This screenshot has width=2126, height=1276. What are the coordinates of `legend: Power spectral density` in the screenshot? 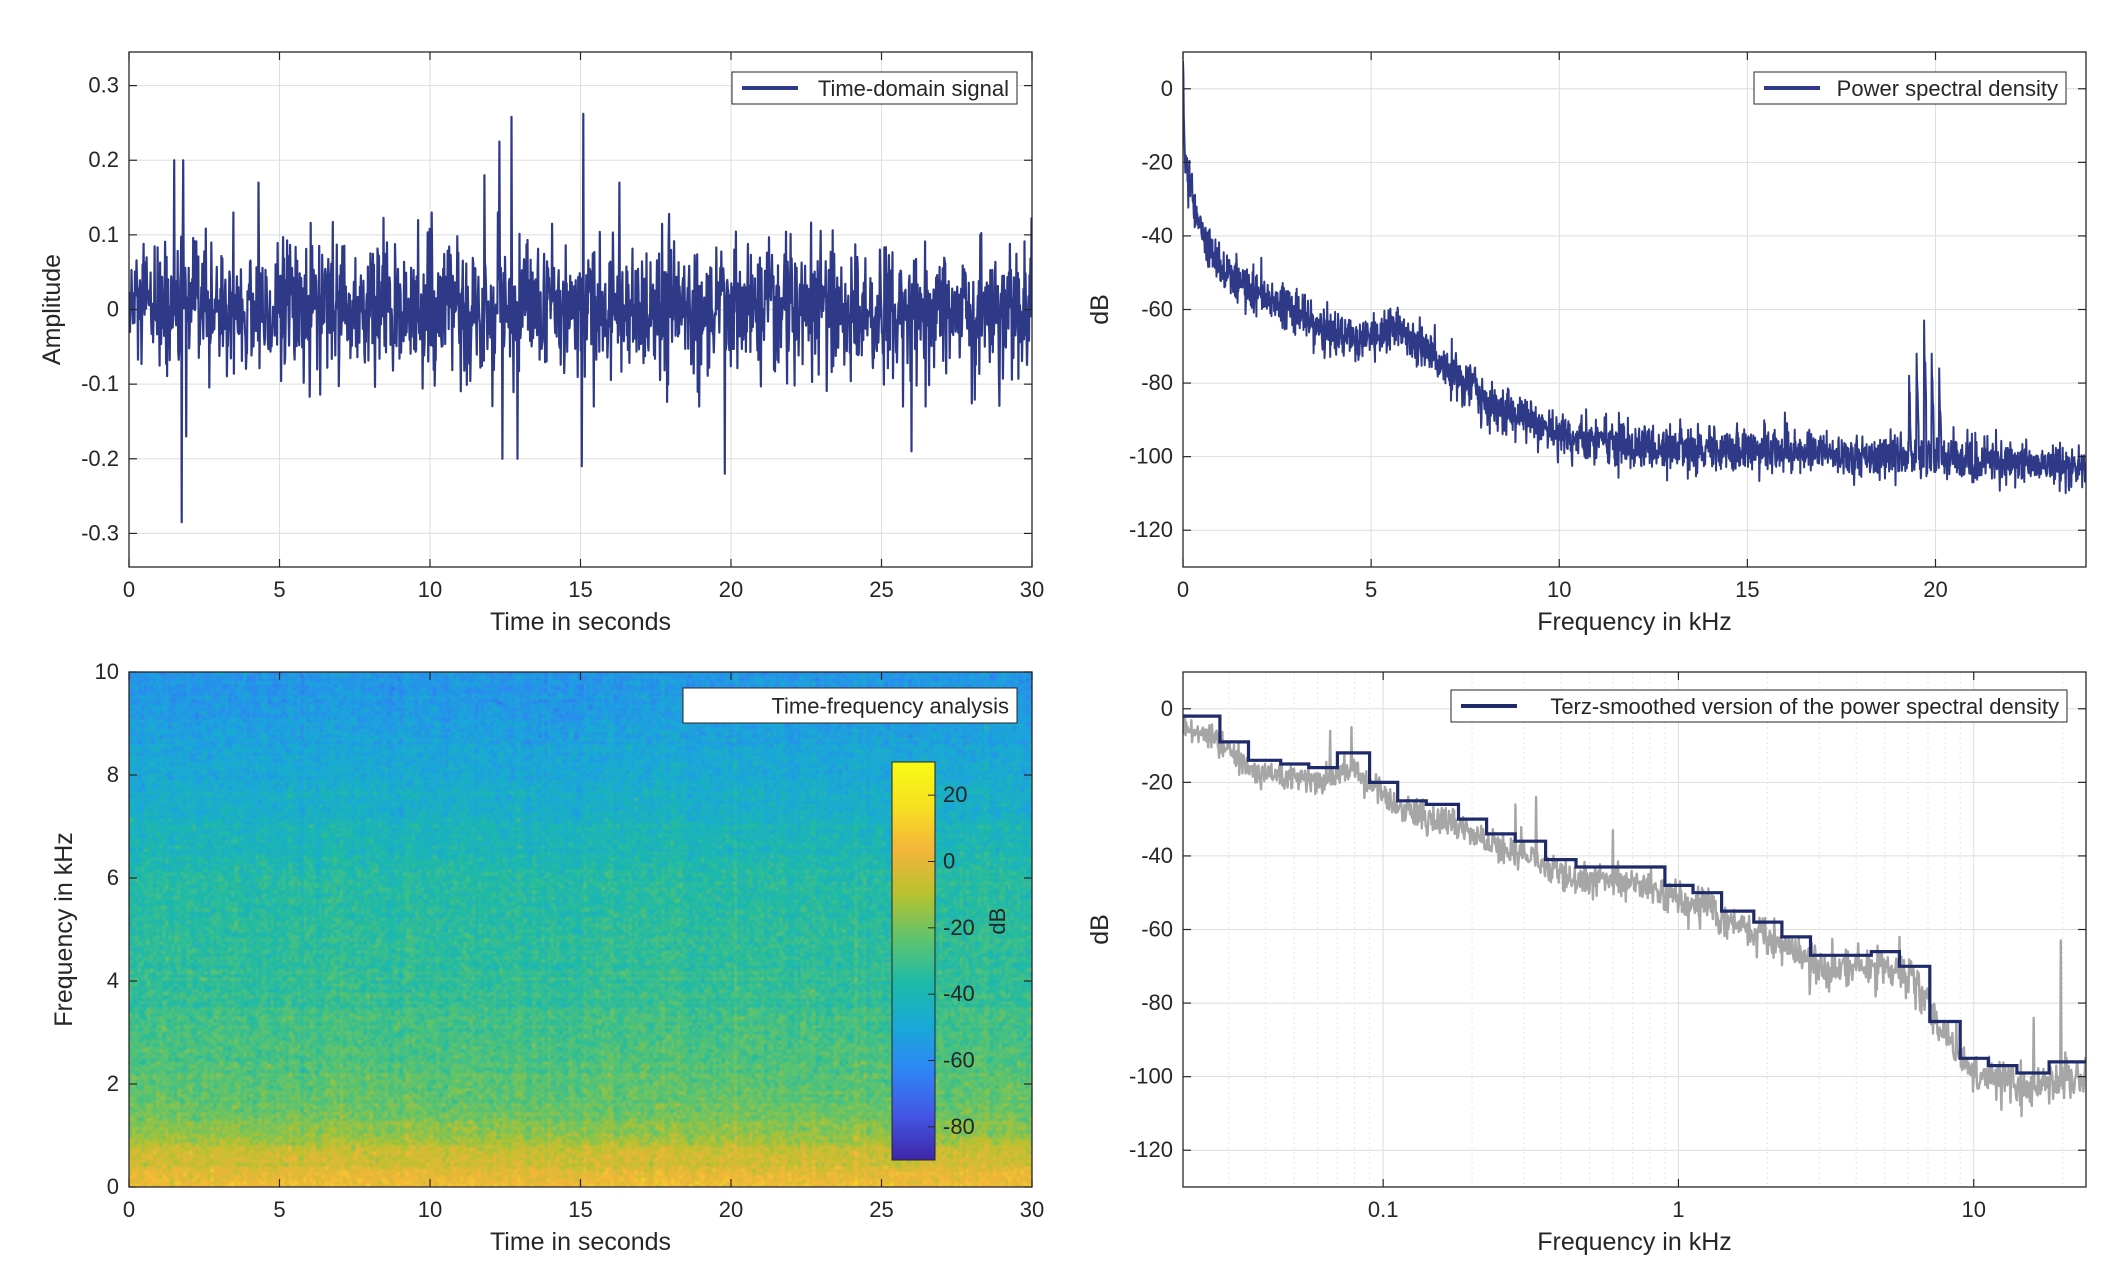 It's located at (1910, 88).